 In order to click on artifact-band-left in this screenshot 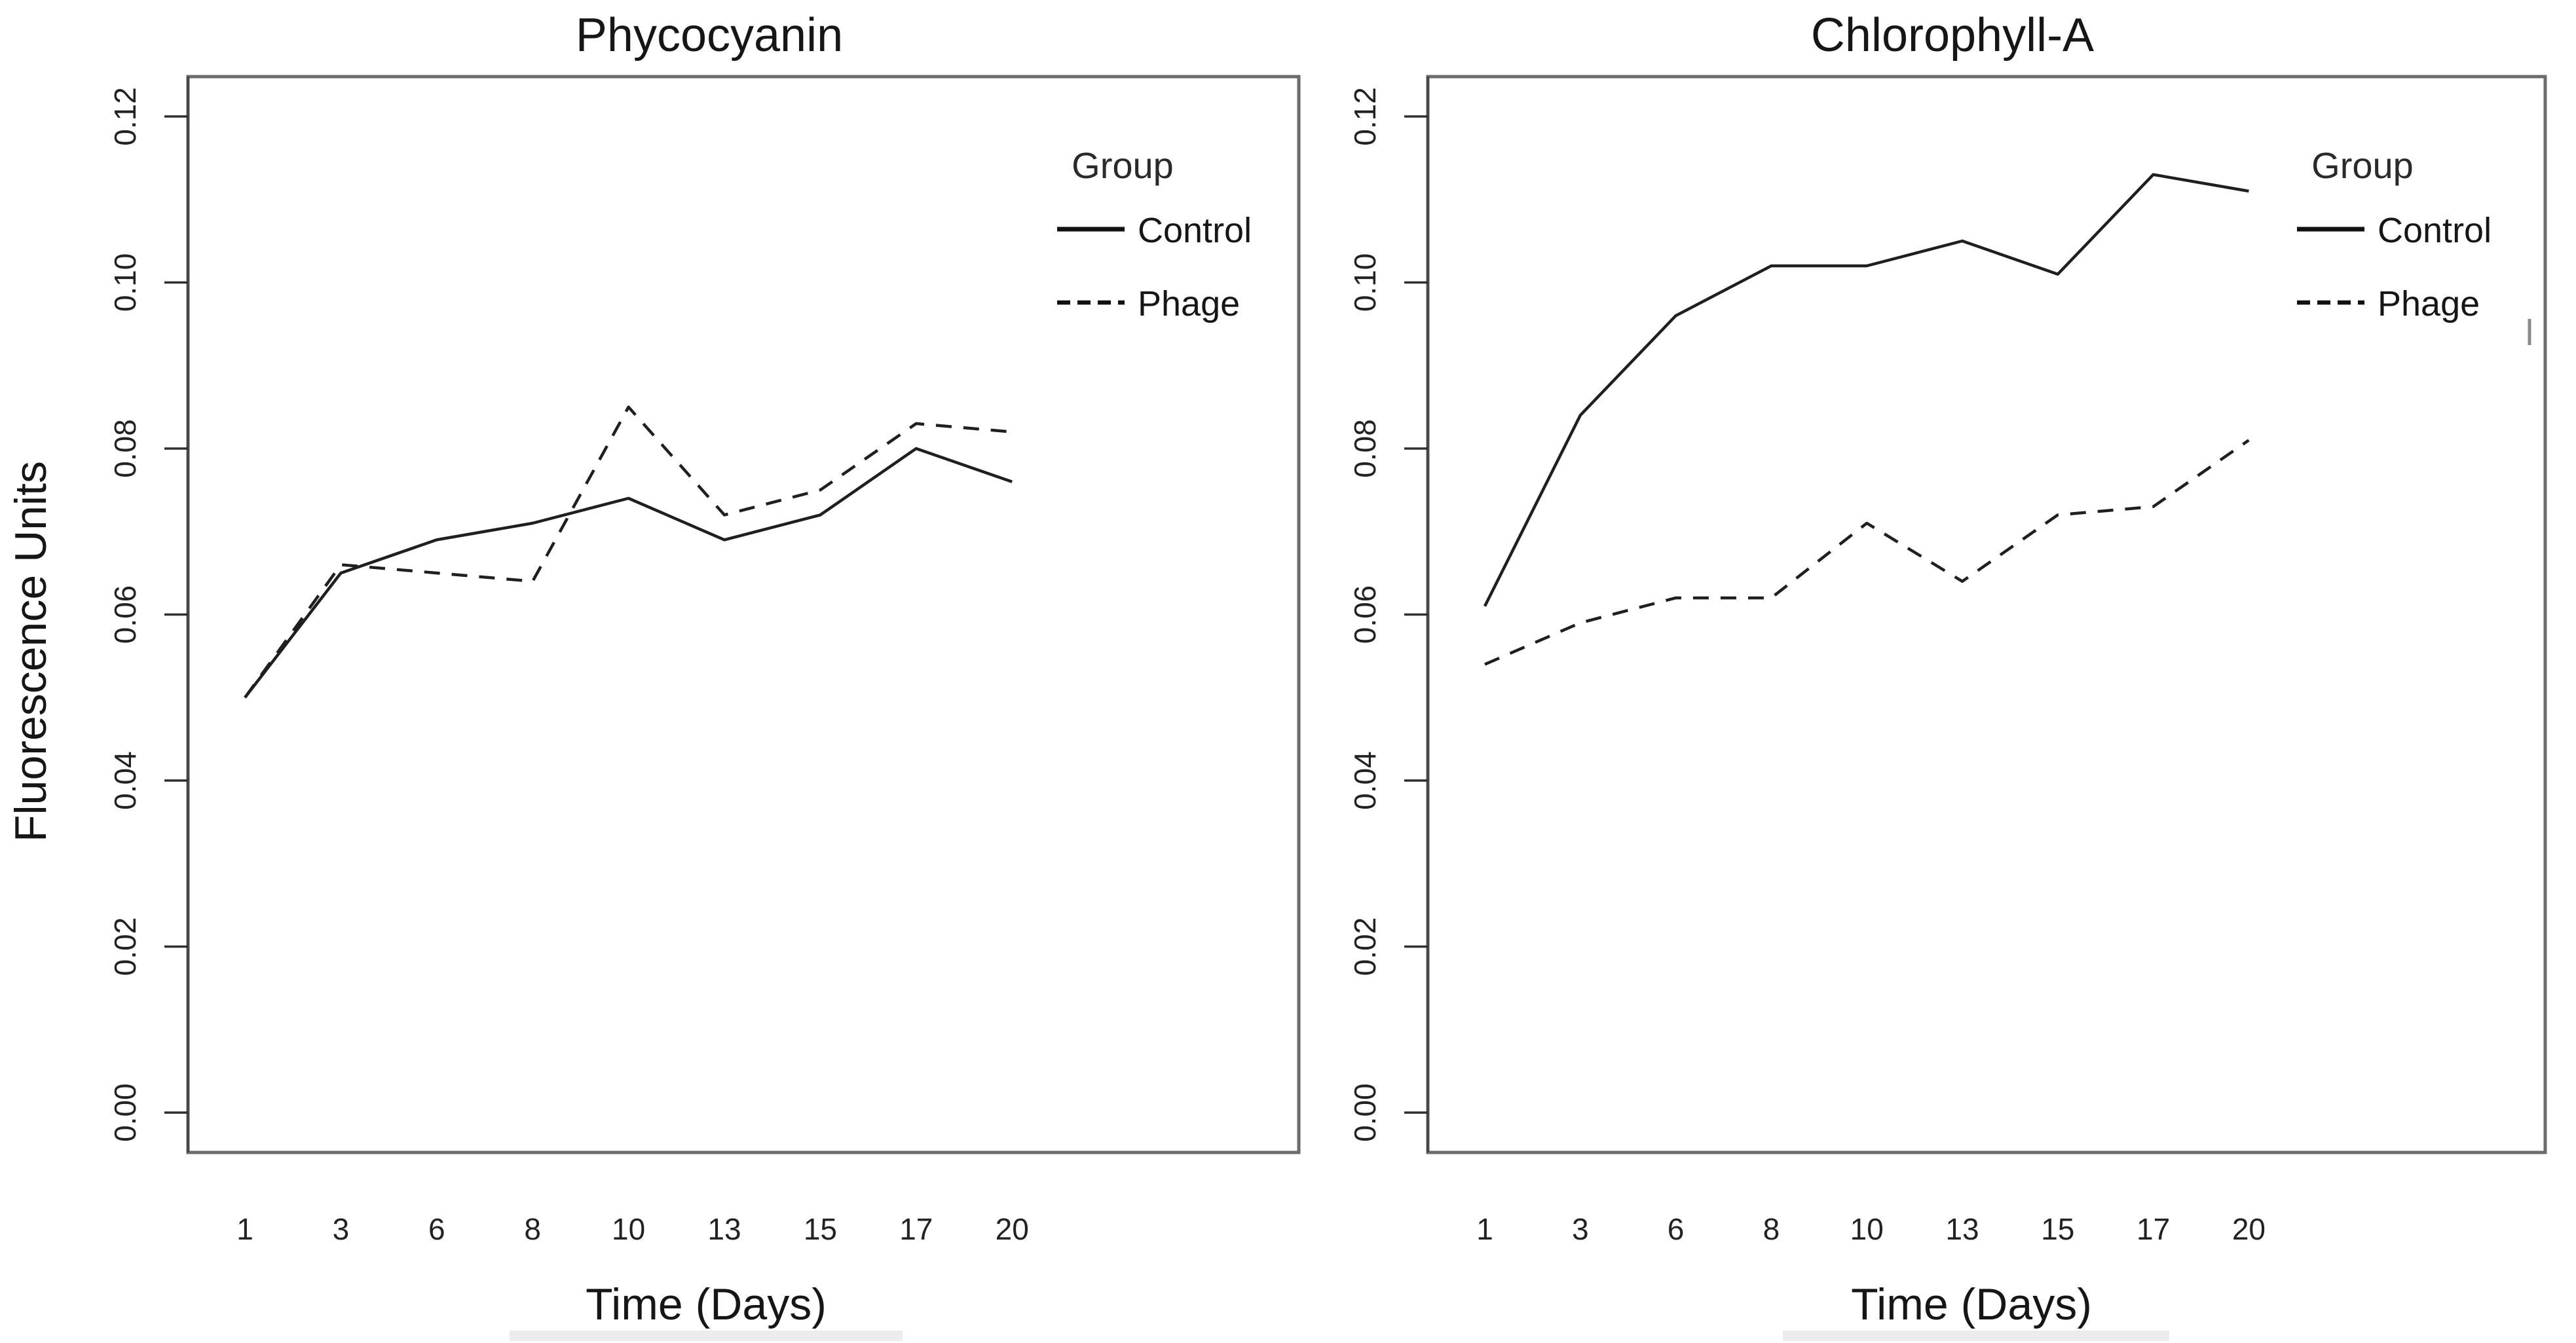, I will do `click(706, 1336)`.